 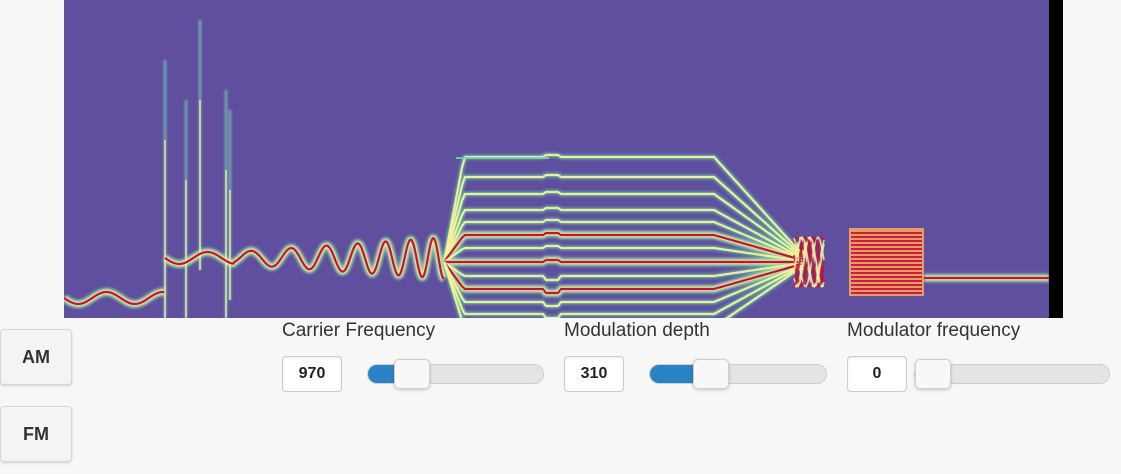 What do you see at coordinates (711, 374) in the screenshot?
I see `modulation-depth-slider-handle` at bounding box center [711, 374].